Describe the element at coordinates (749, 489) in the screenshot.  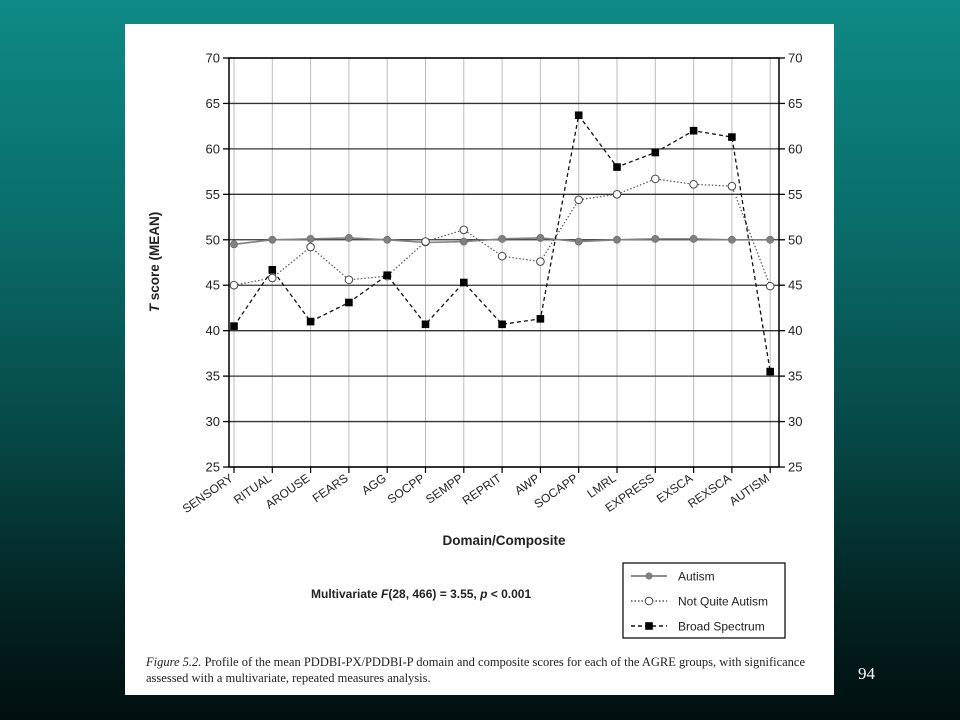
I see `x-tick-label: AUTISM` at that location.